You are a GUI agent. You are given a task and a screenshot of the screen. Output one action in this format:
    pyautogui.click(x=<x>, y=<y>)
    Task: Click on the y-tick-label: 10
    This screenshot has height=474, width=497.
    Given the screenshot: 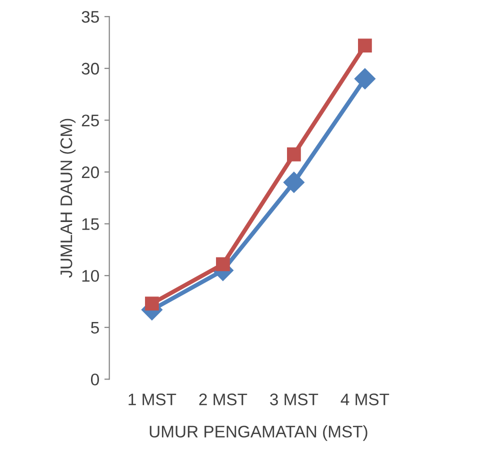 What is the action you would take?
    pyautogui.click(x=90, y=276)
    